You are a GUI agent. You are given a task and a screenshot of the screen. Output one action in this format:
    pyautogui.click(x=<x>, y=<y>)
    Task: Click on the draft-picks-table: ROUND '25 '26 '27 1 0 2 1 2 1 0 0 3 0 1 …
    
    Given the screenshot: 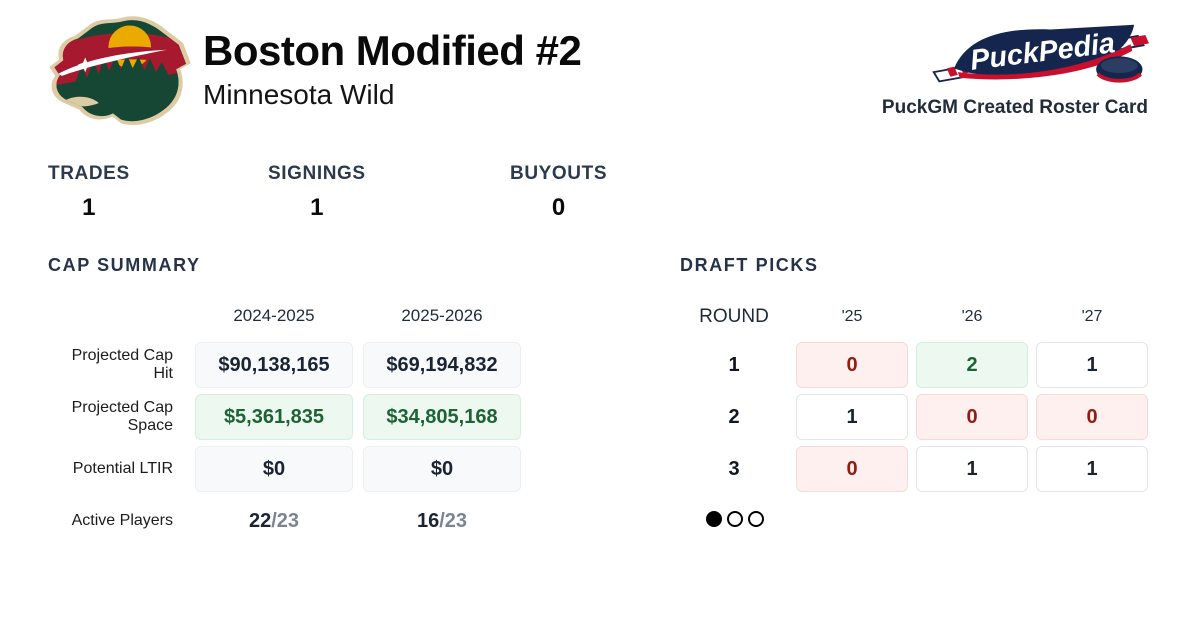 What is the action you would take?
    pyautogui.click(x=914, y=391)
    